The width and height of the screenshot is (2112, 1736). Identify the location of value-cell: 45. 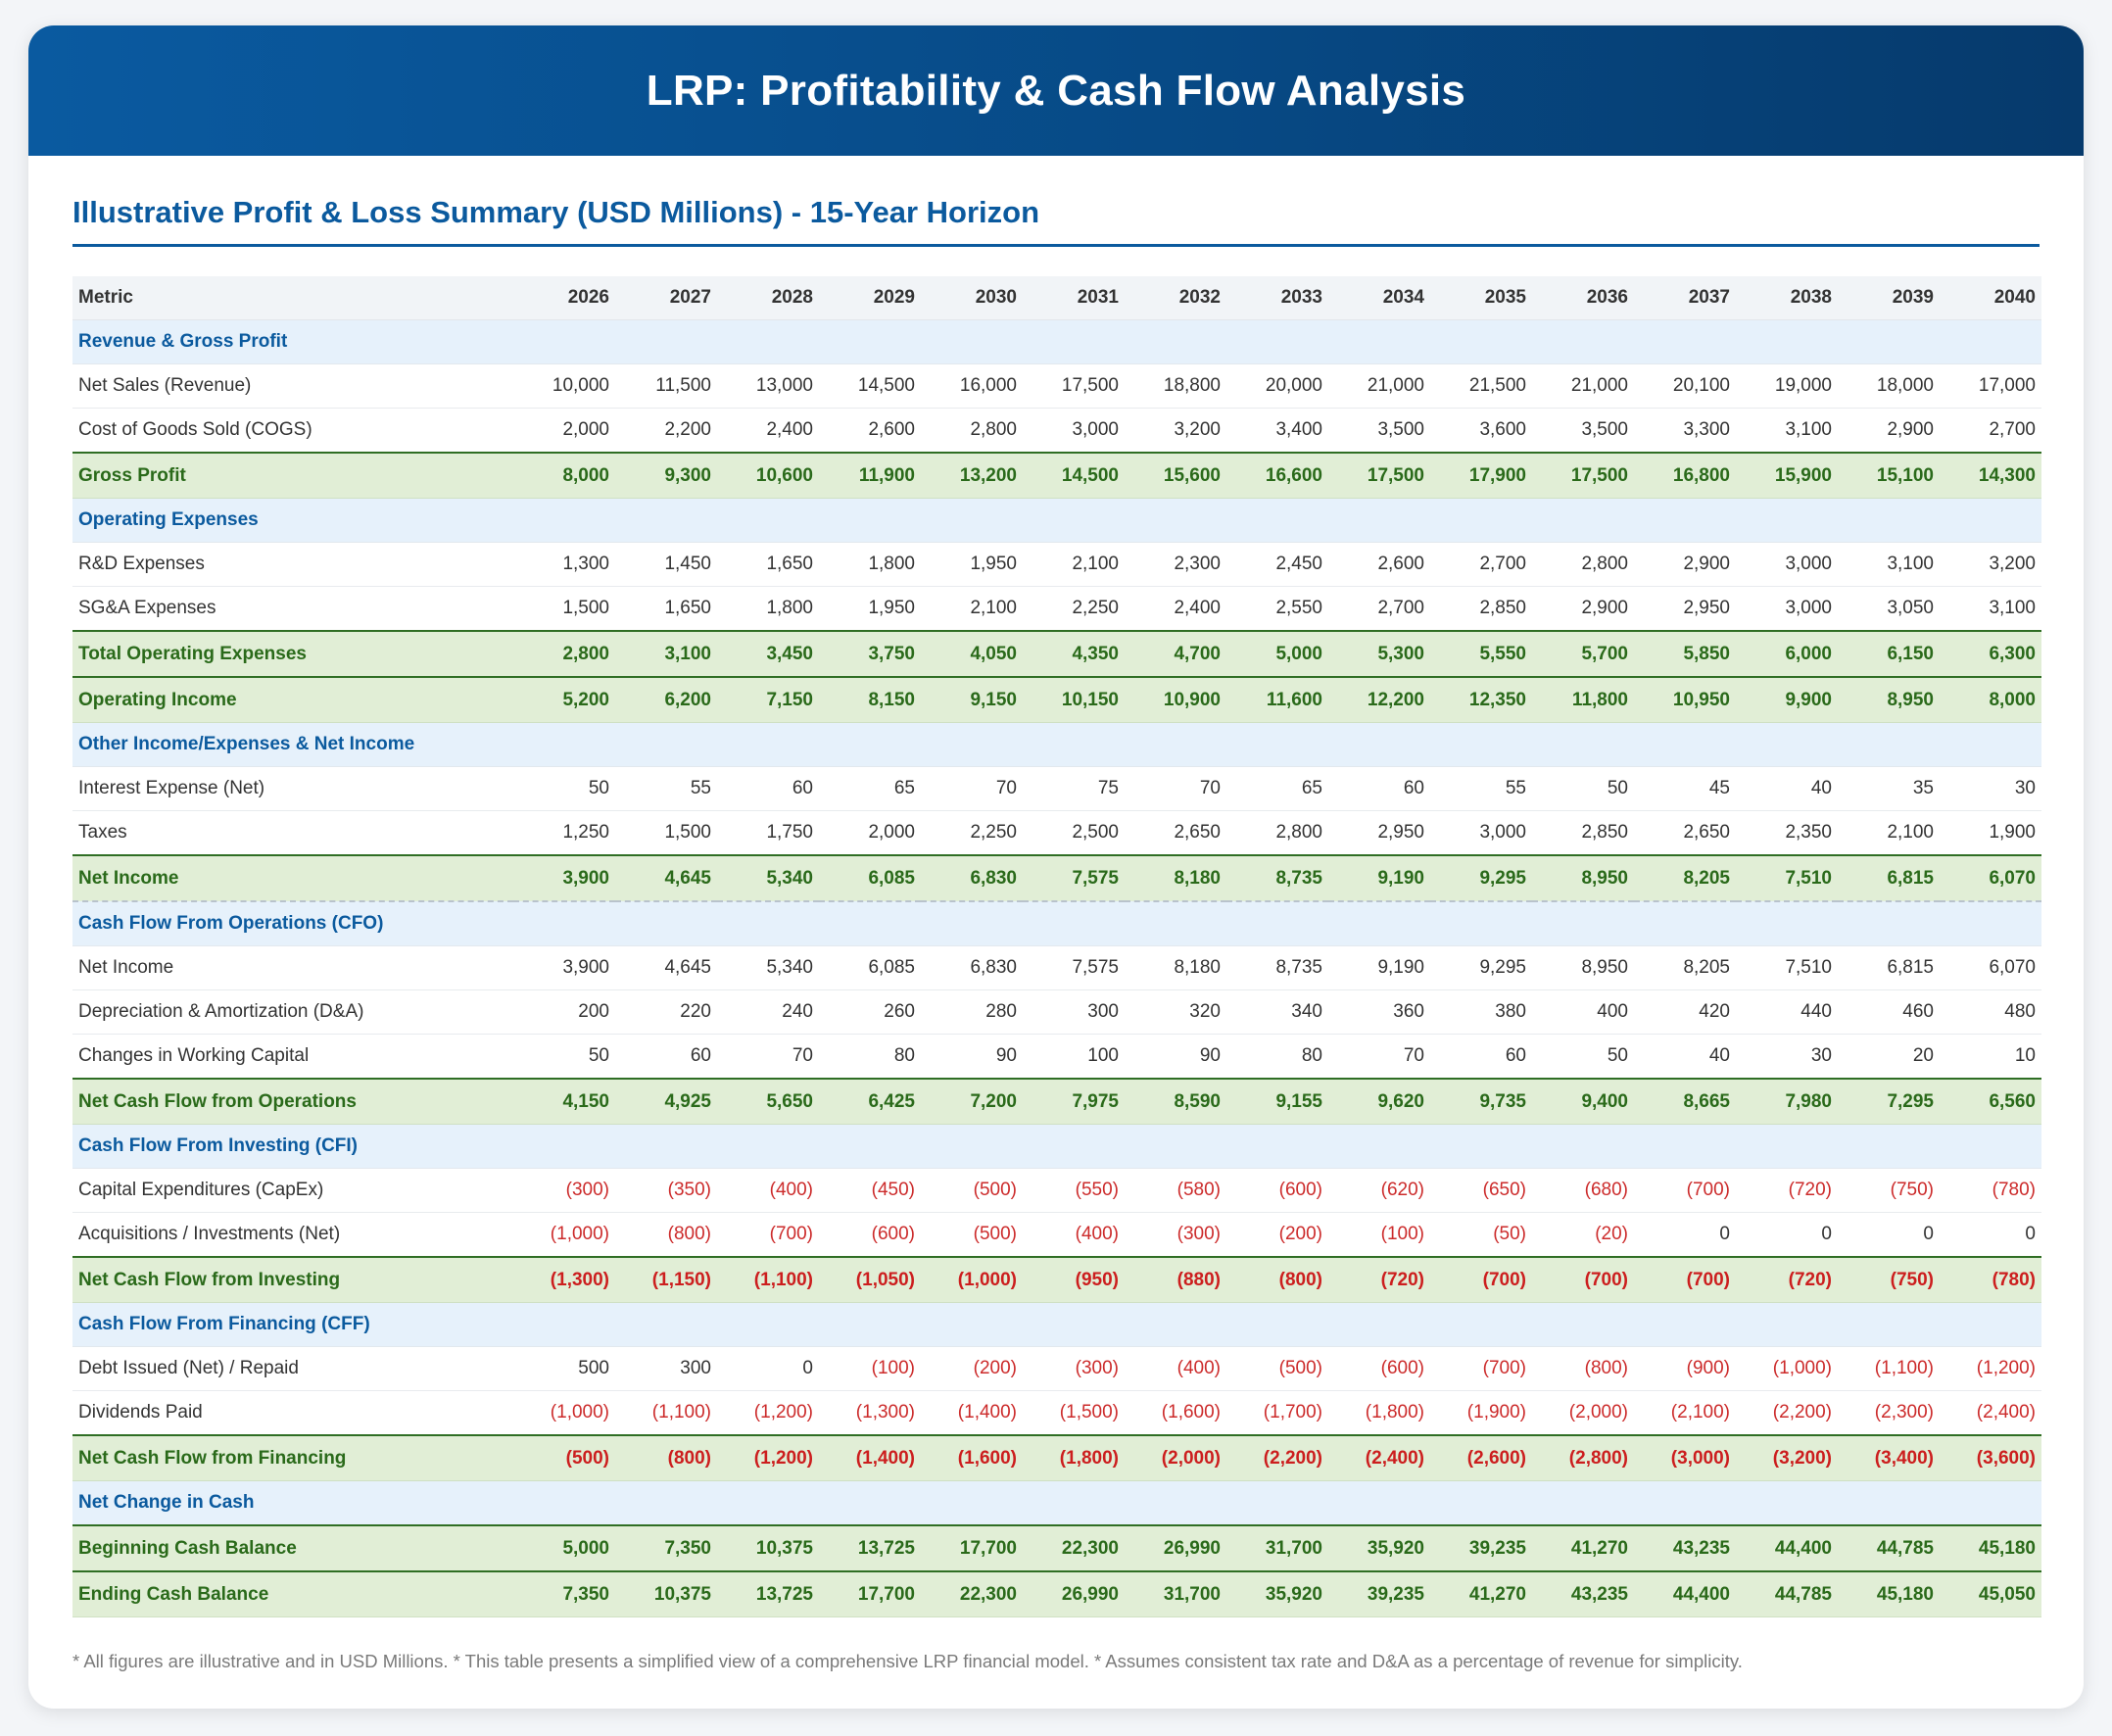
(1685, 788).